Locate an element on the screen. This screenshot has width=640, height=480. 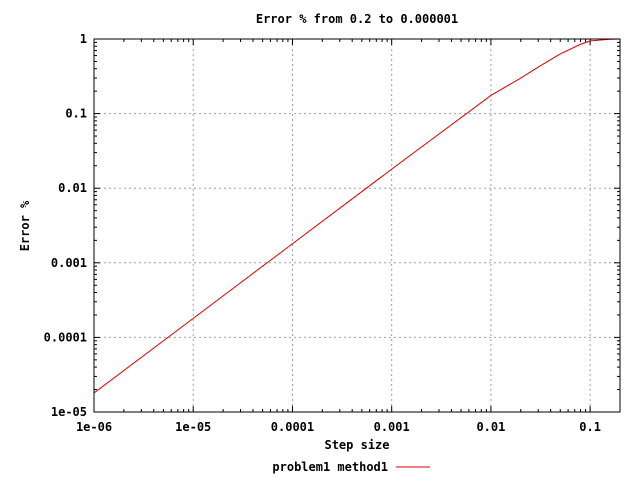
legend: problem1 method1 is located at coordinates (351, 467).